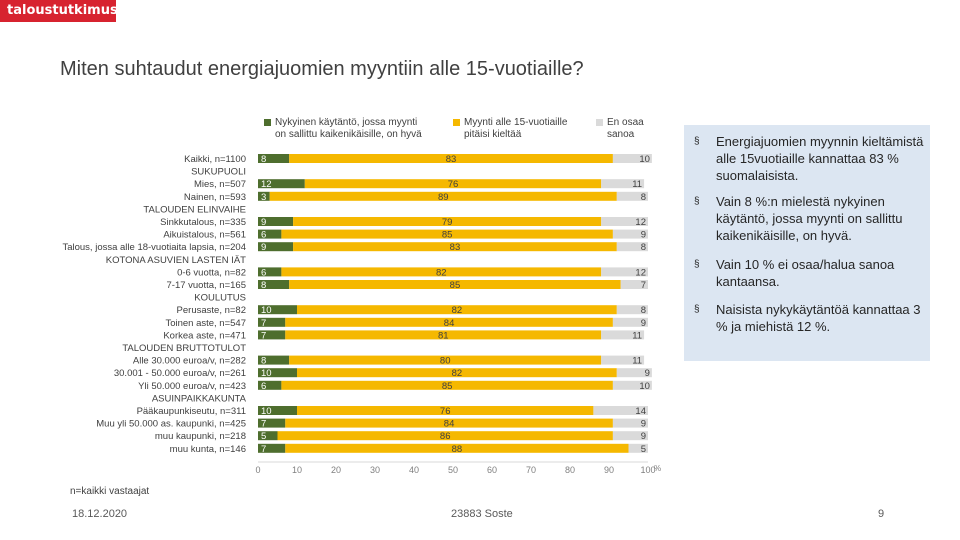 This screenshot has height=540, width=960. I want to click on row-label: TALOUDEN ELINVAIHE, so click(194, 209).